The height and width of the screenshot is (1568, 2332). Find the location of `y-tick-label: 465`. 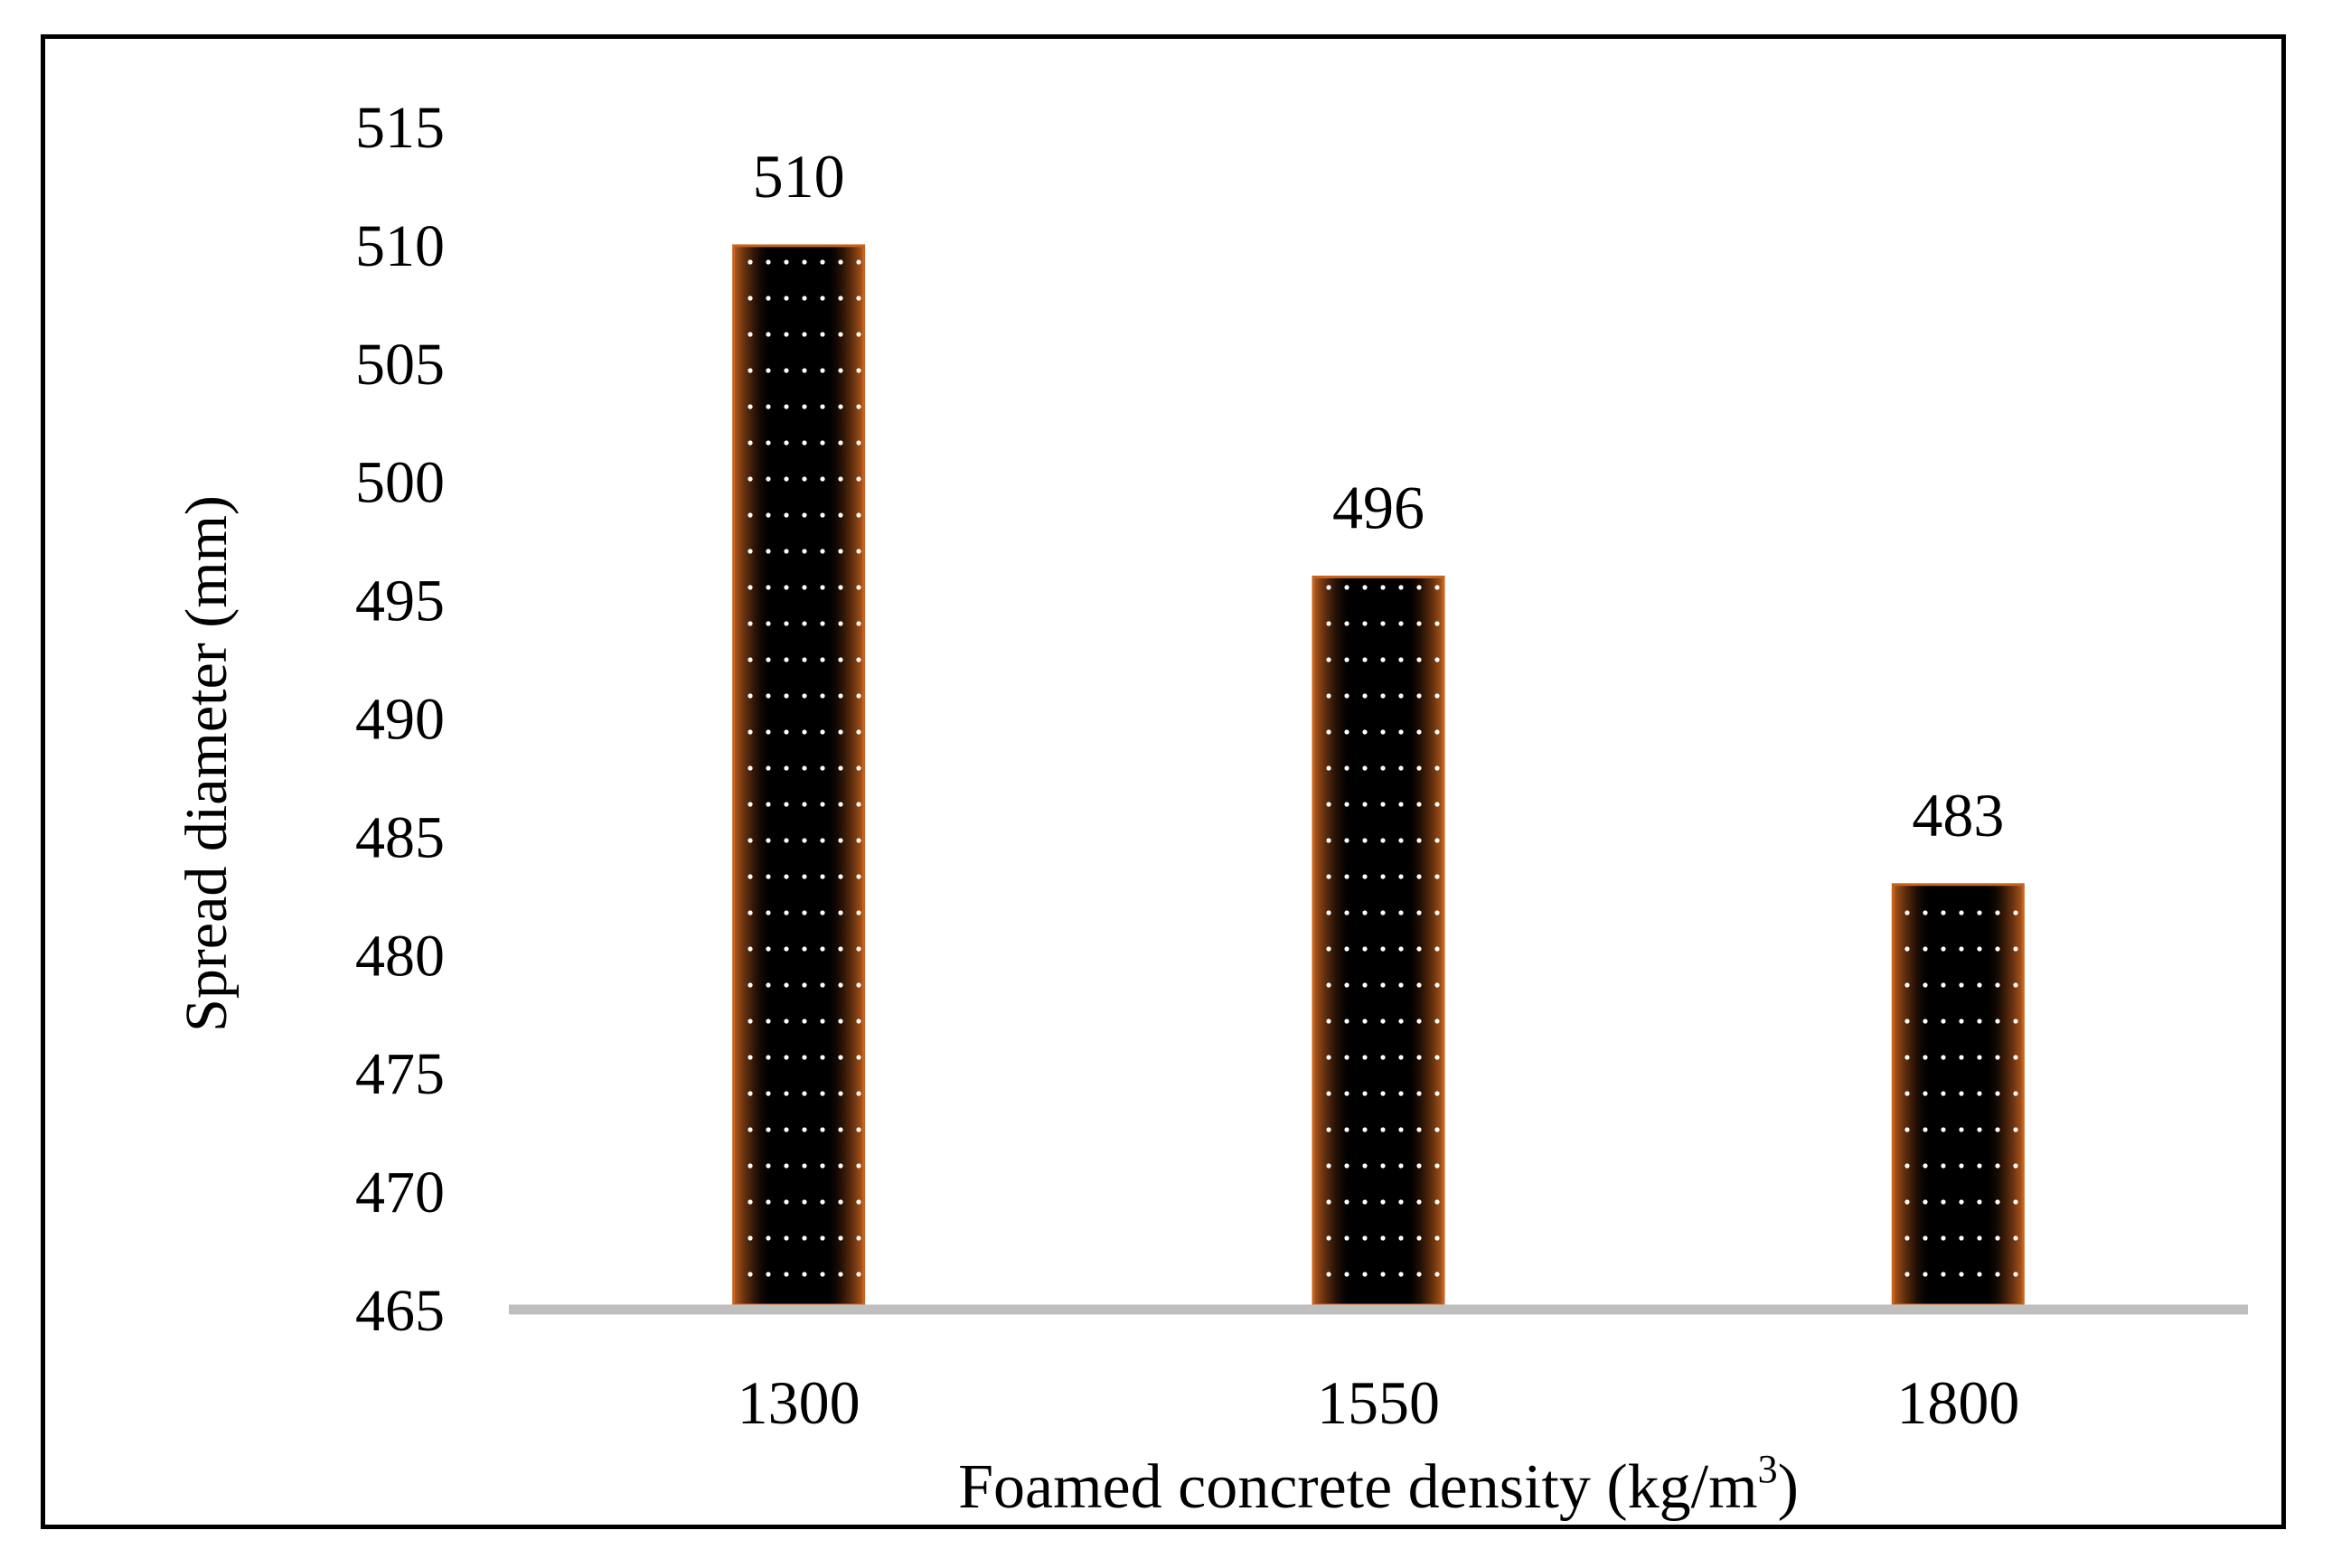

y-tick-label: 465 is located at coordinates (400, 1311).